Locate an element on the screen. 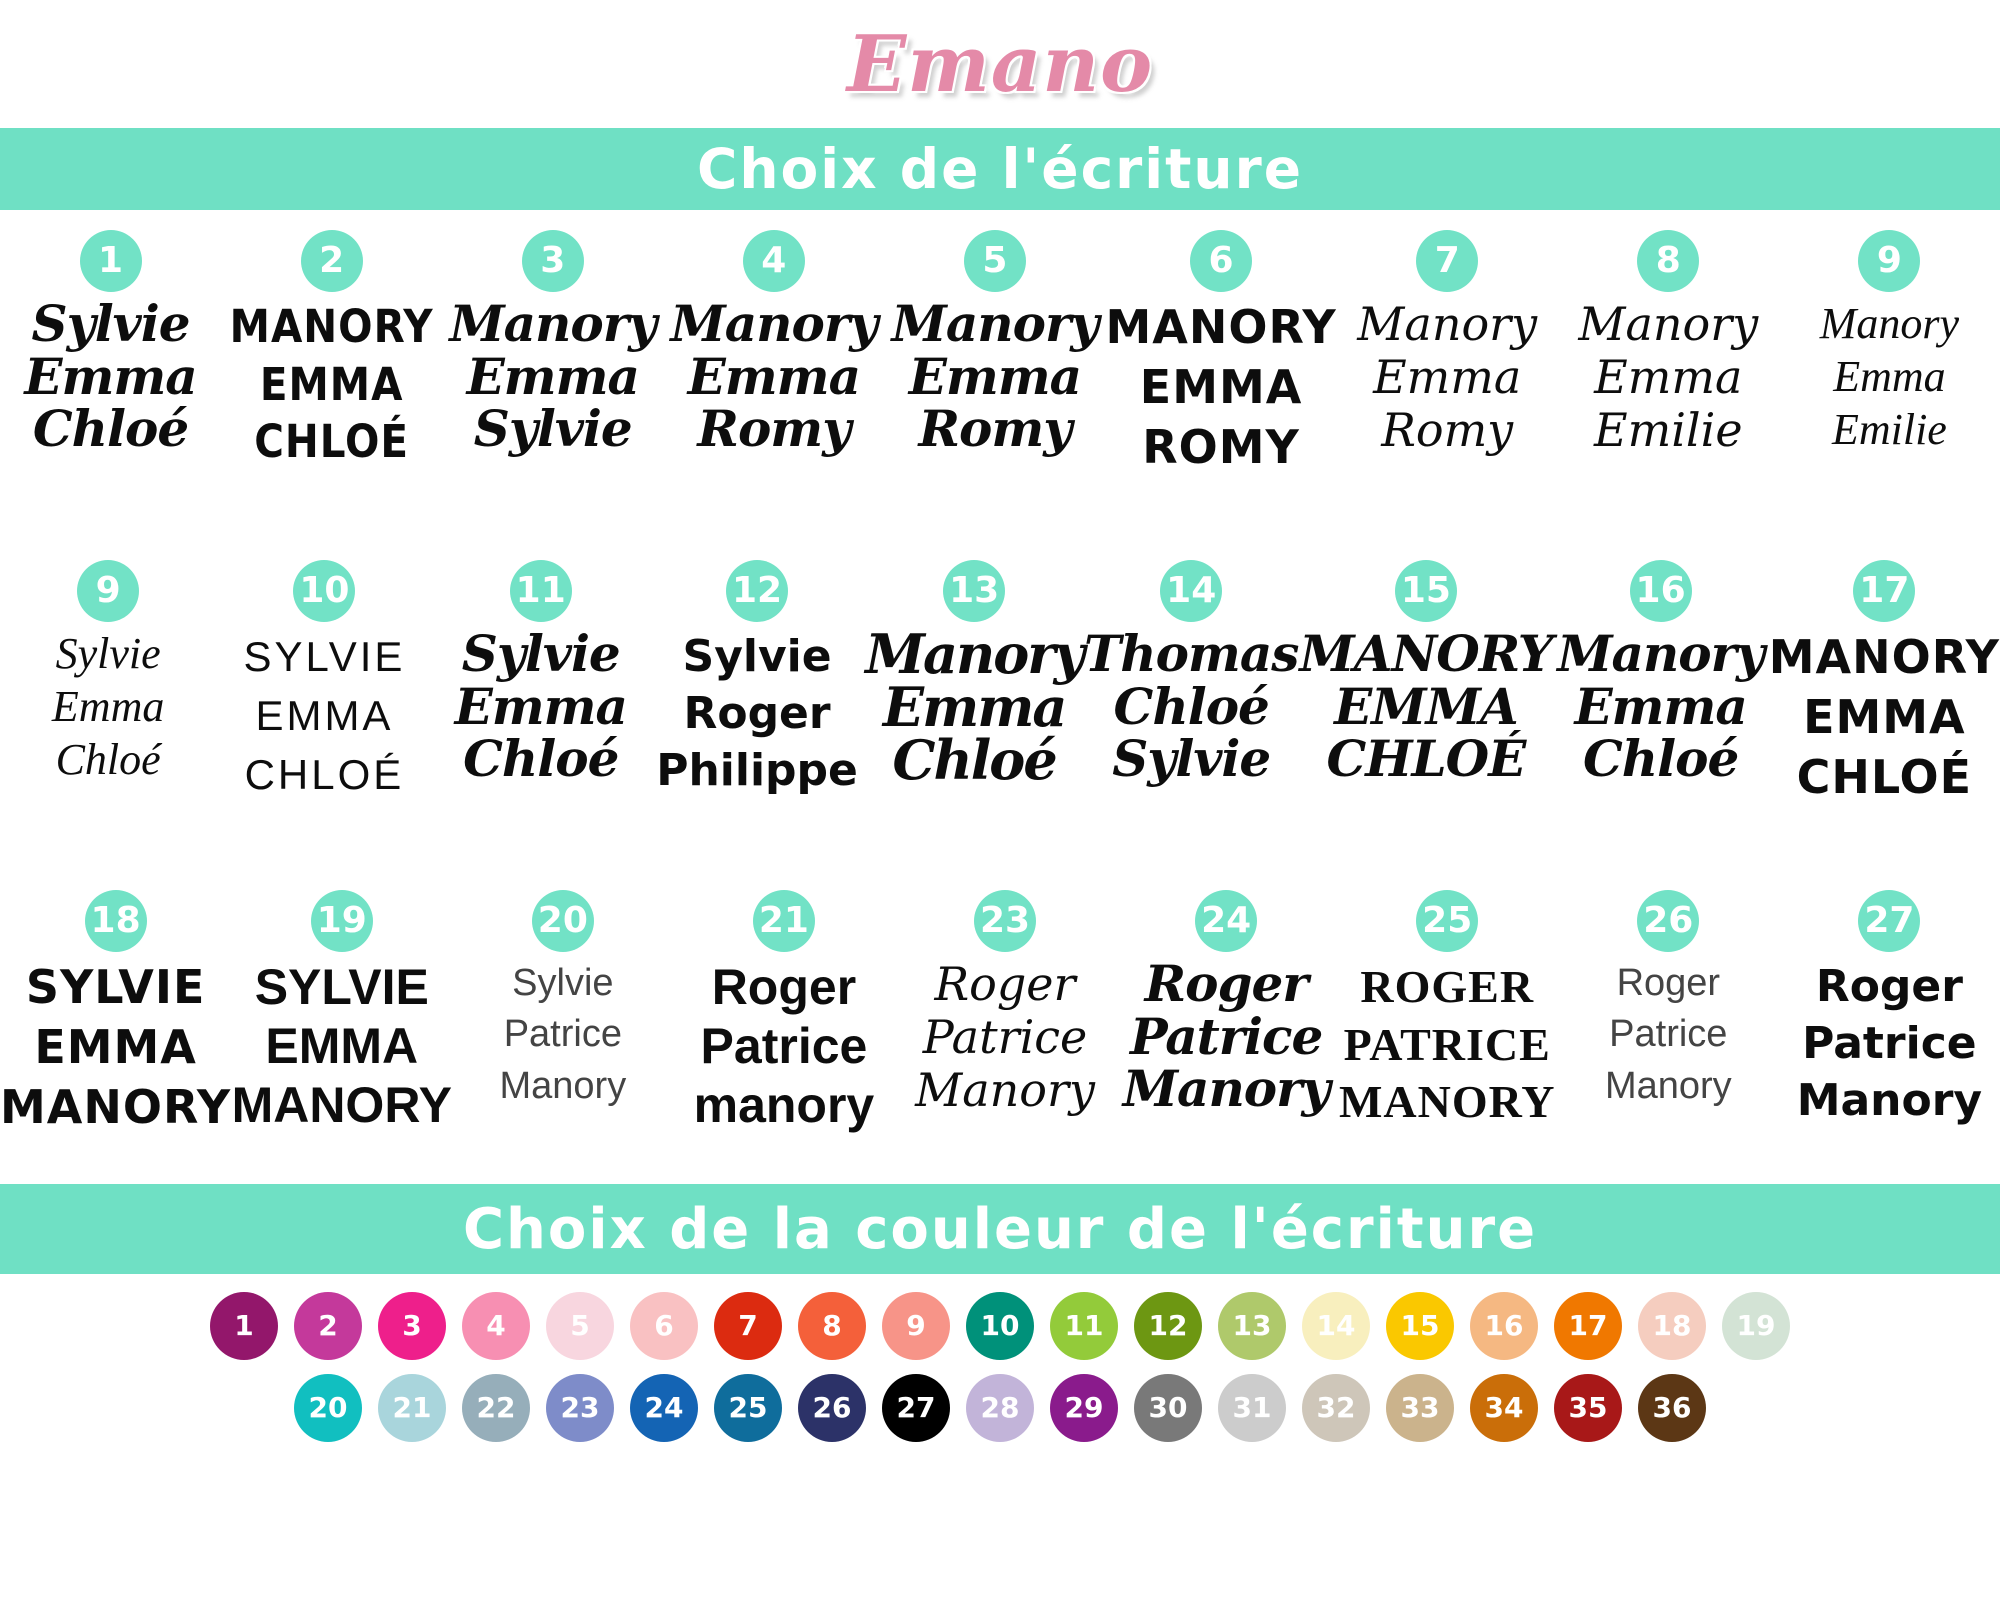 This screenshot has width=2000, height=1600. color-swatch-36: 36 is located at coordinates (1672, 1408).